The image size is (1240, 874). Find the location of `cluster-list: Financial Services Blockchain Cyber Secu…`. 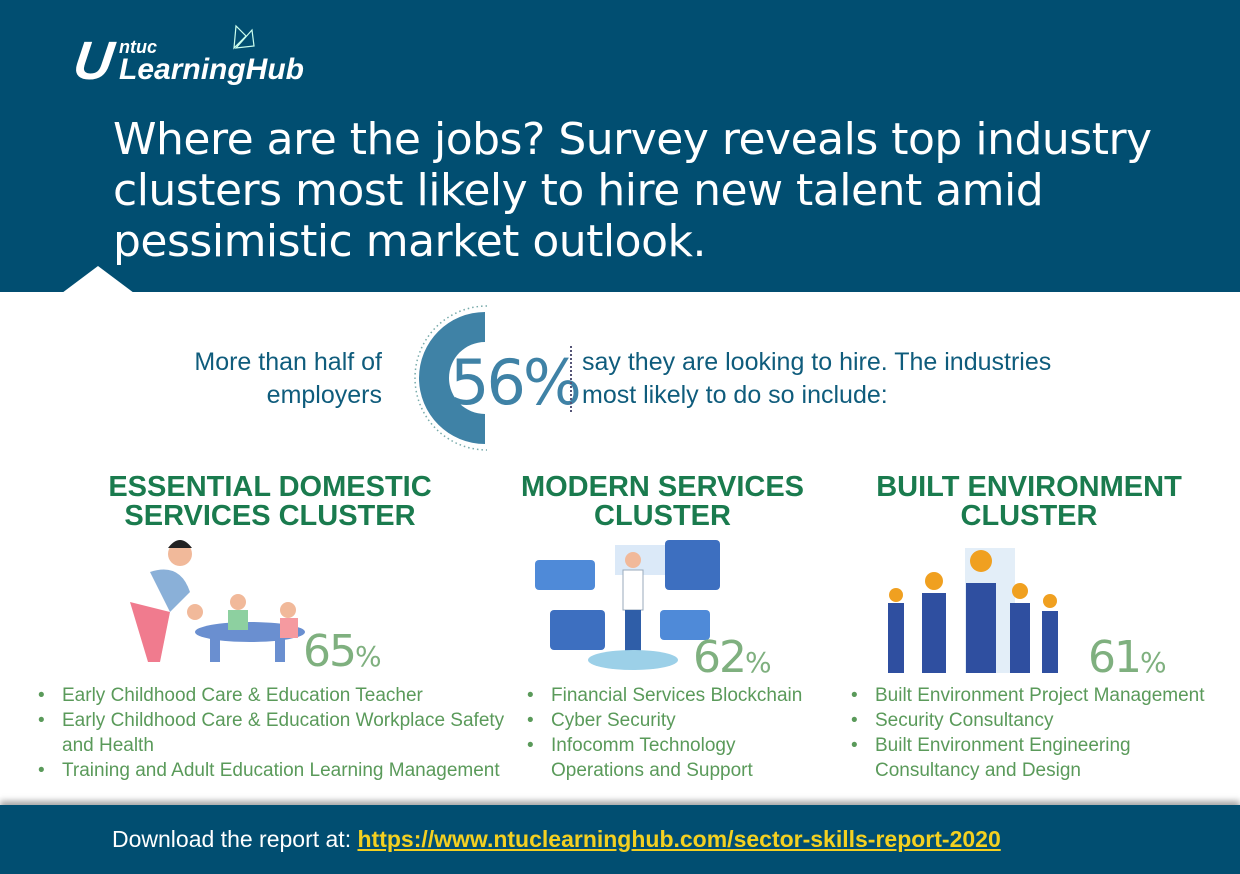

cluster-list: Financial Services Blockchain Cyber Secu… is located at coordinates (672, 733).